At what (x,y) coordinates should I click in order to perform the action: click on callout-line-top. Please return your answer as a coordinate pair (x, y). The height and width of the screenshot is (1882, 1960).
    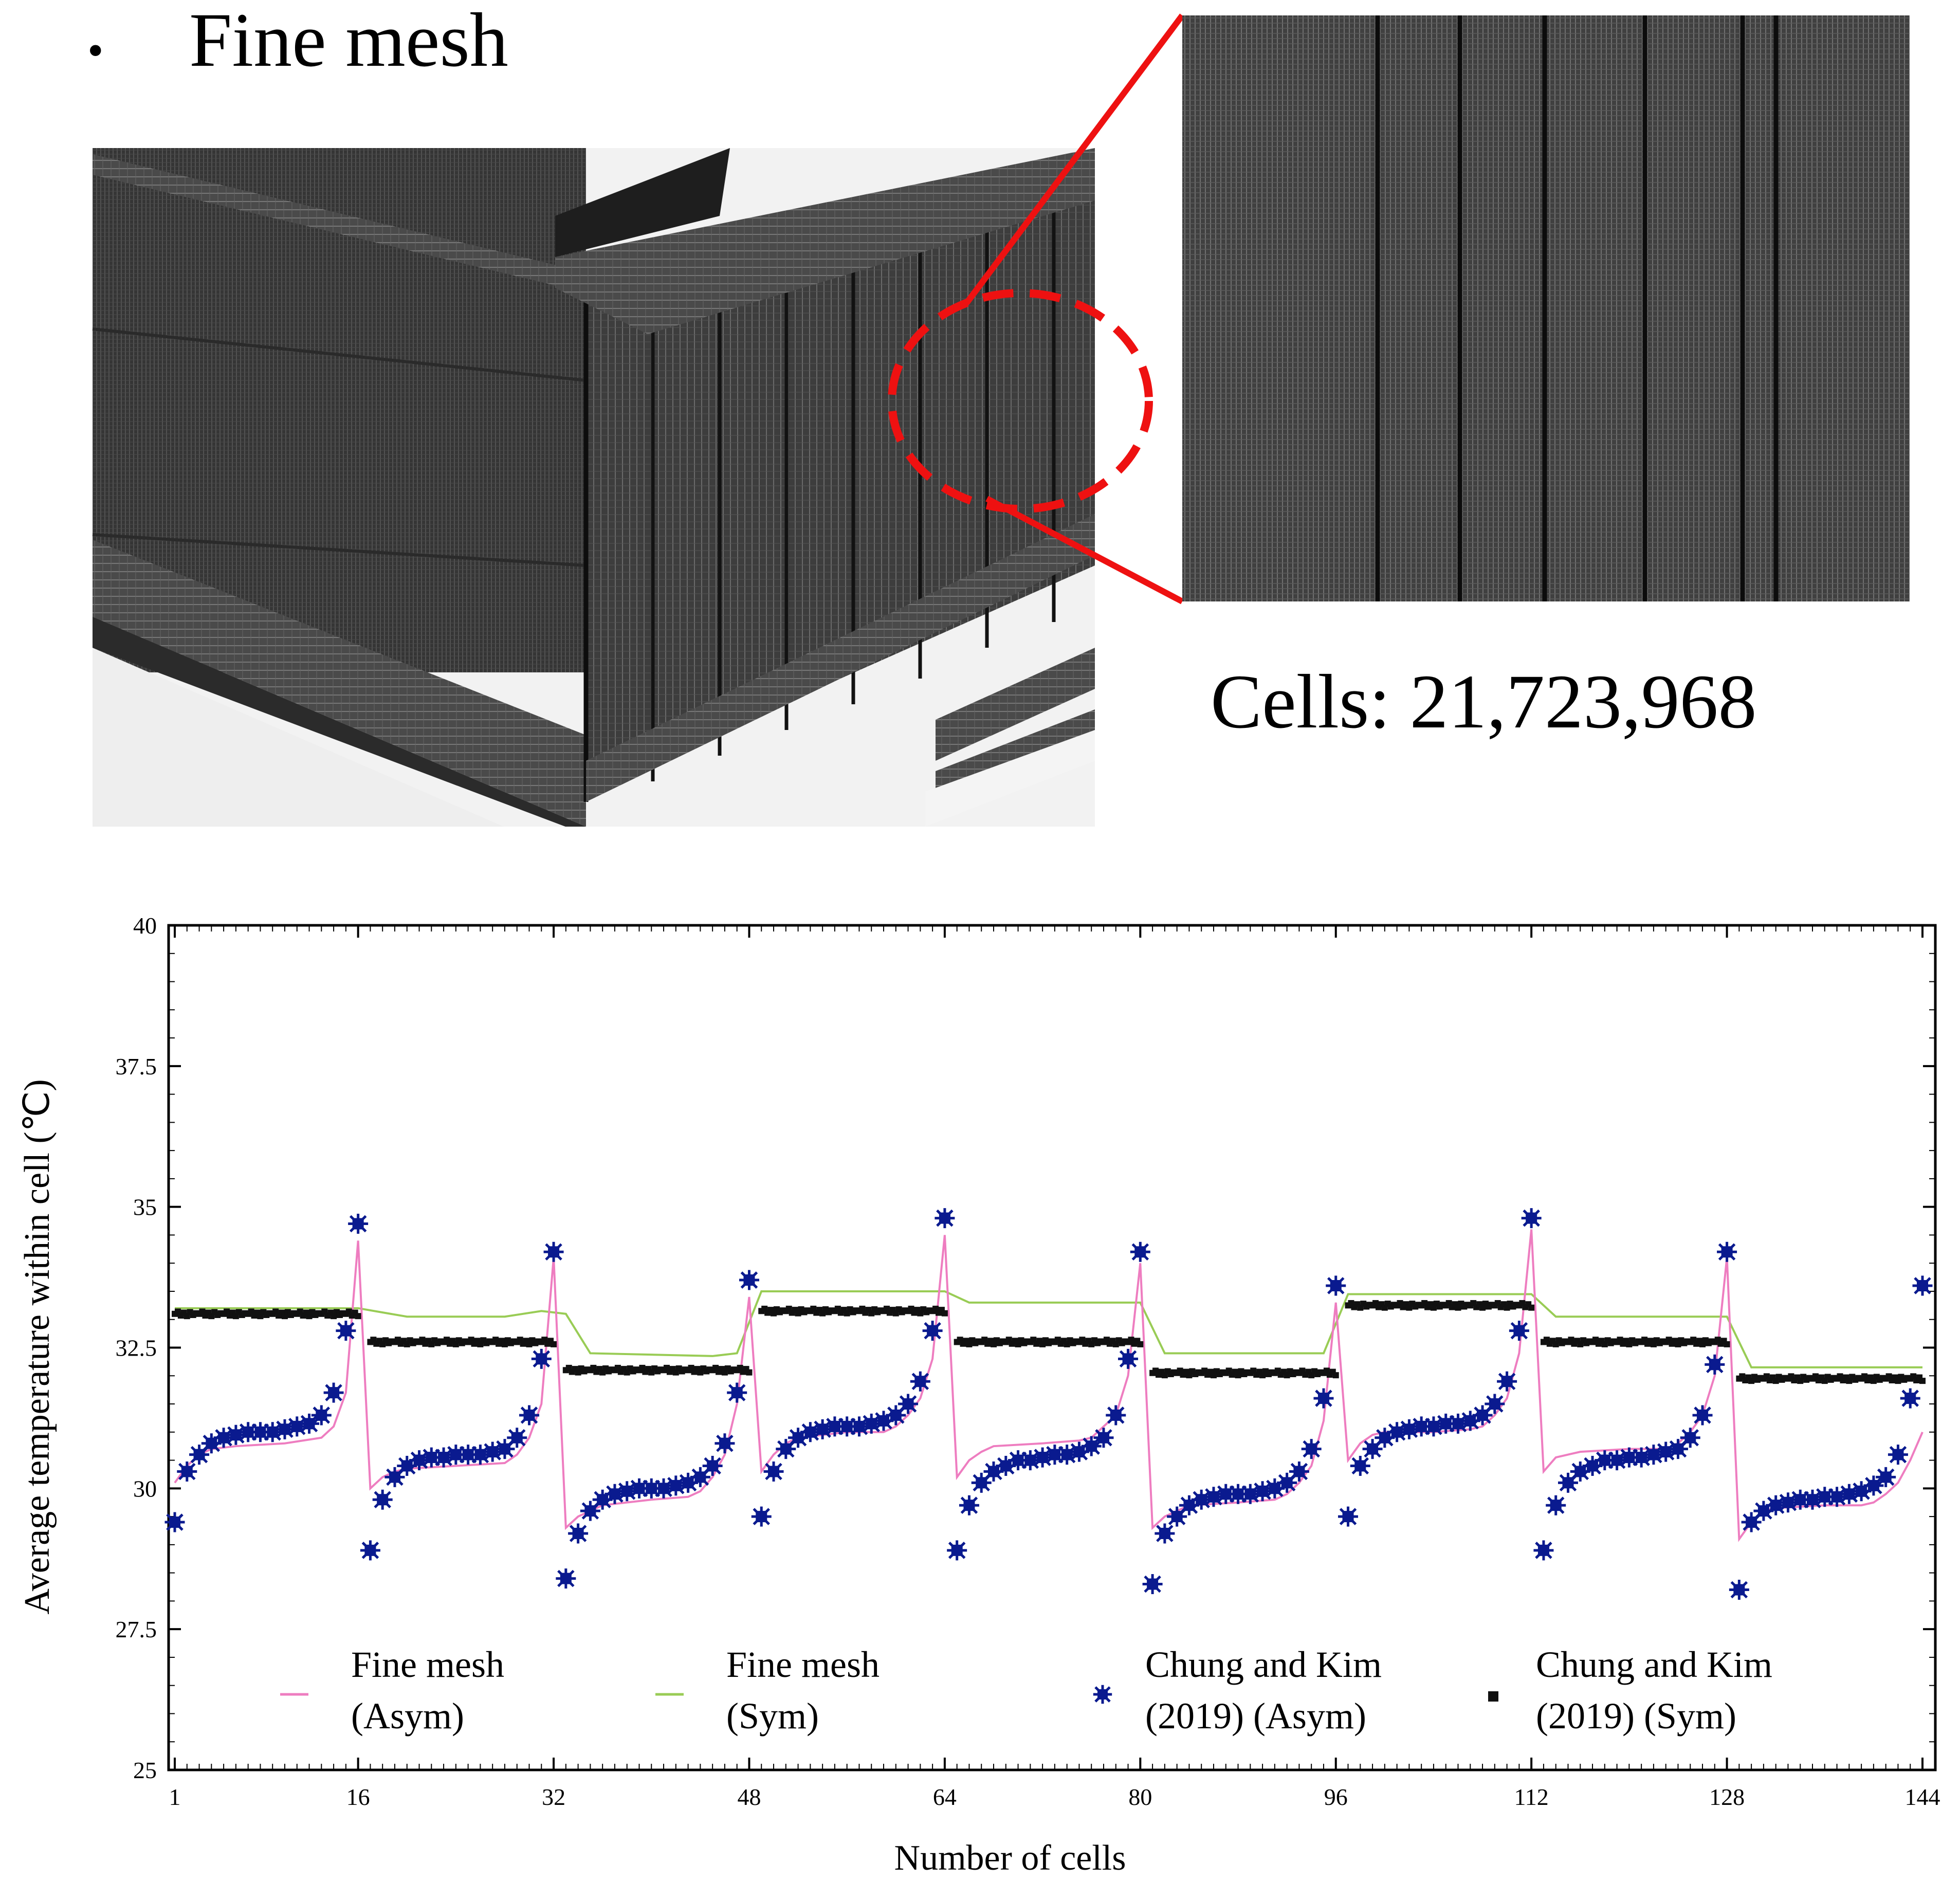
    Looking at the image, I should click on (1074, 159).